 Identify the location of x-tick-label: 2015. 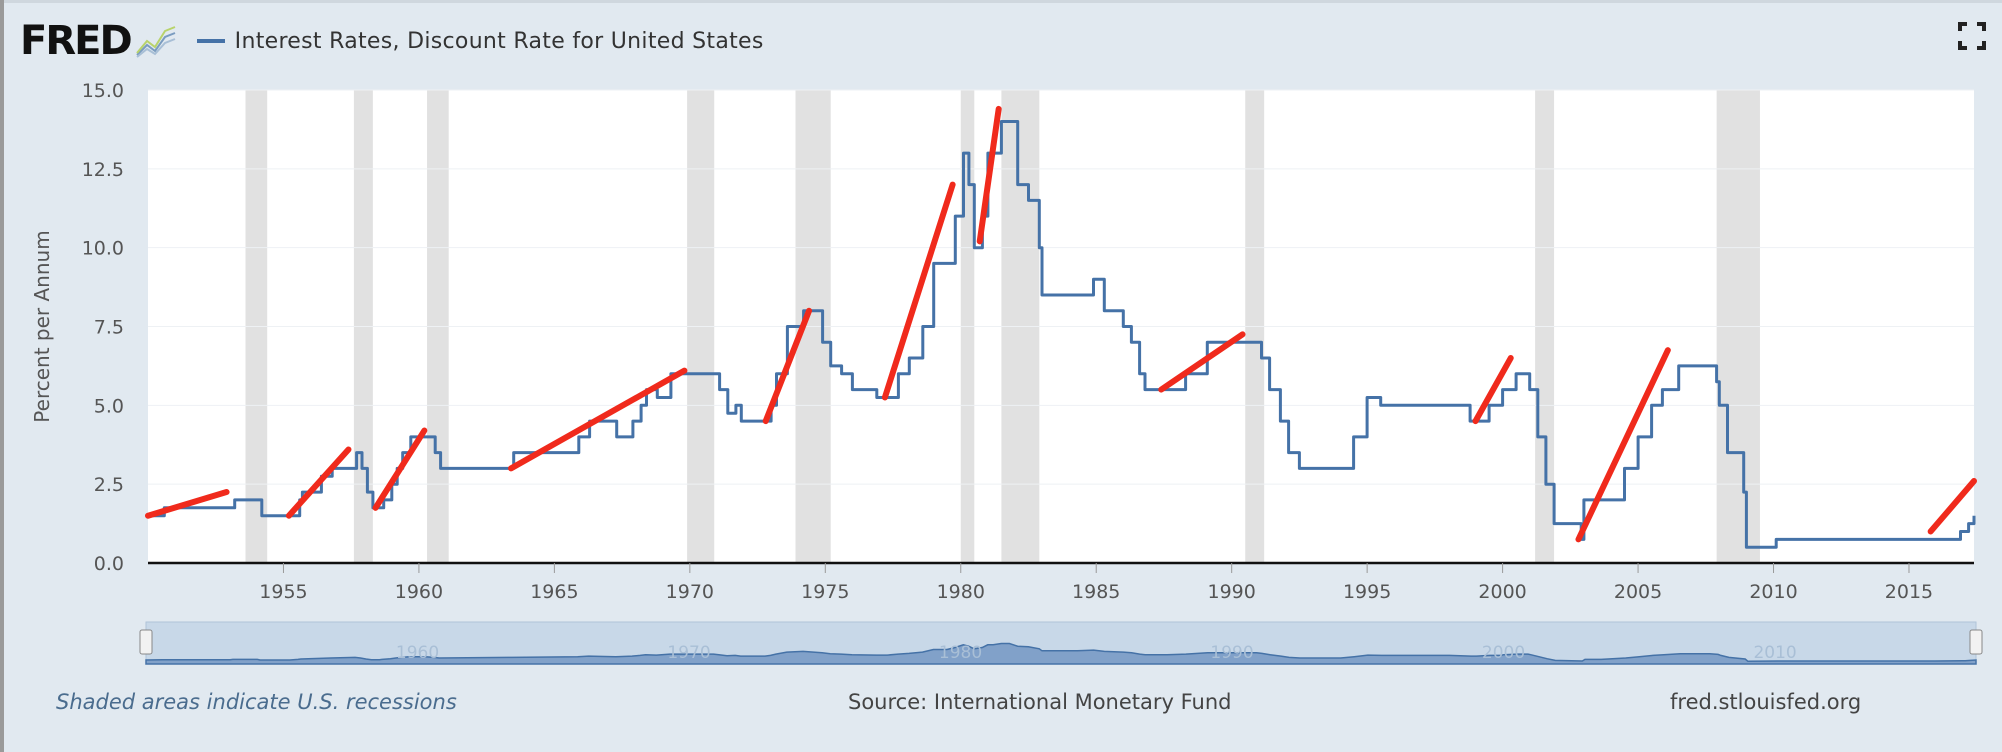
(1909, 592).